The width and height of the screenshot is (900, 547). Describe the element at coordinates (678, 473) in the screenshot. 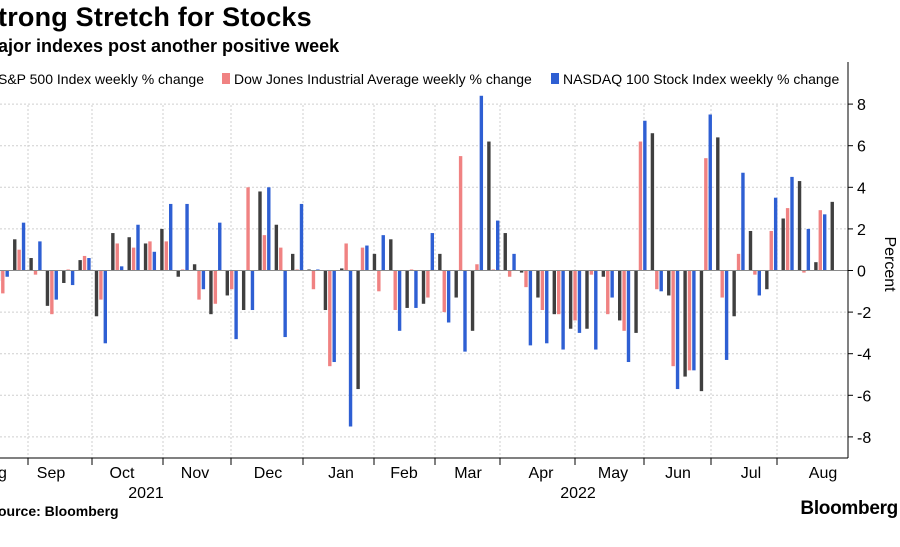

I see `x-tick-label: Jun` at that location.